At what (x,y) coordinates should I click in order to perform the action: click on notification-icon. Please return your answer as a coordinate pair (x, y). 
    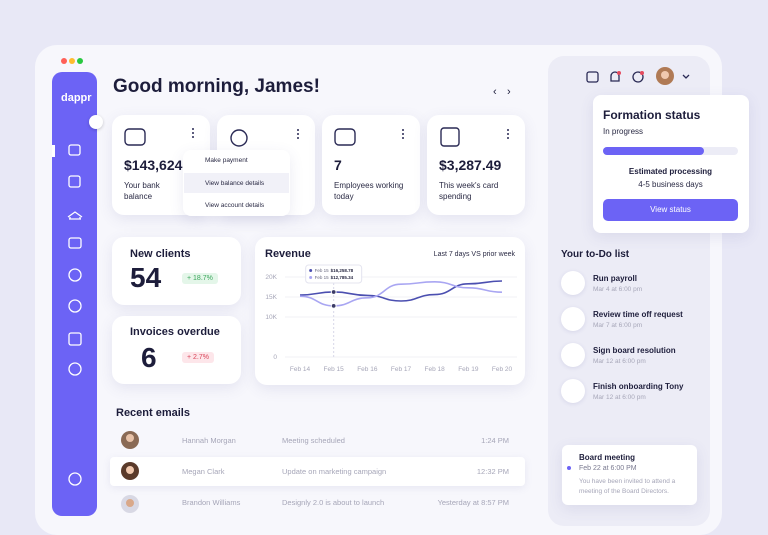
    Looking at the image, I should click on (615, 76).